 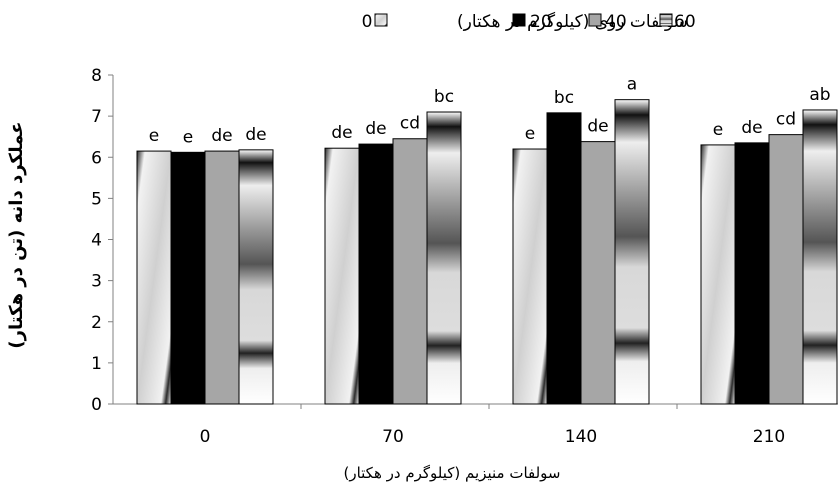 What do you see at coordinates (367, 22) in the screenshot?
I see `legend-label-0: 0` at bounding box center [367, 22].